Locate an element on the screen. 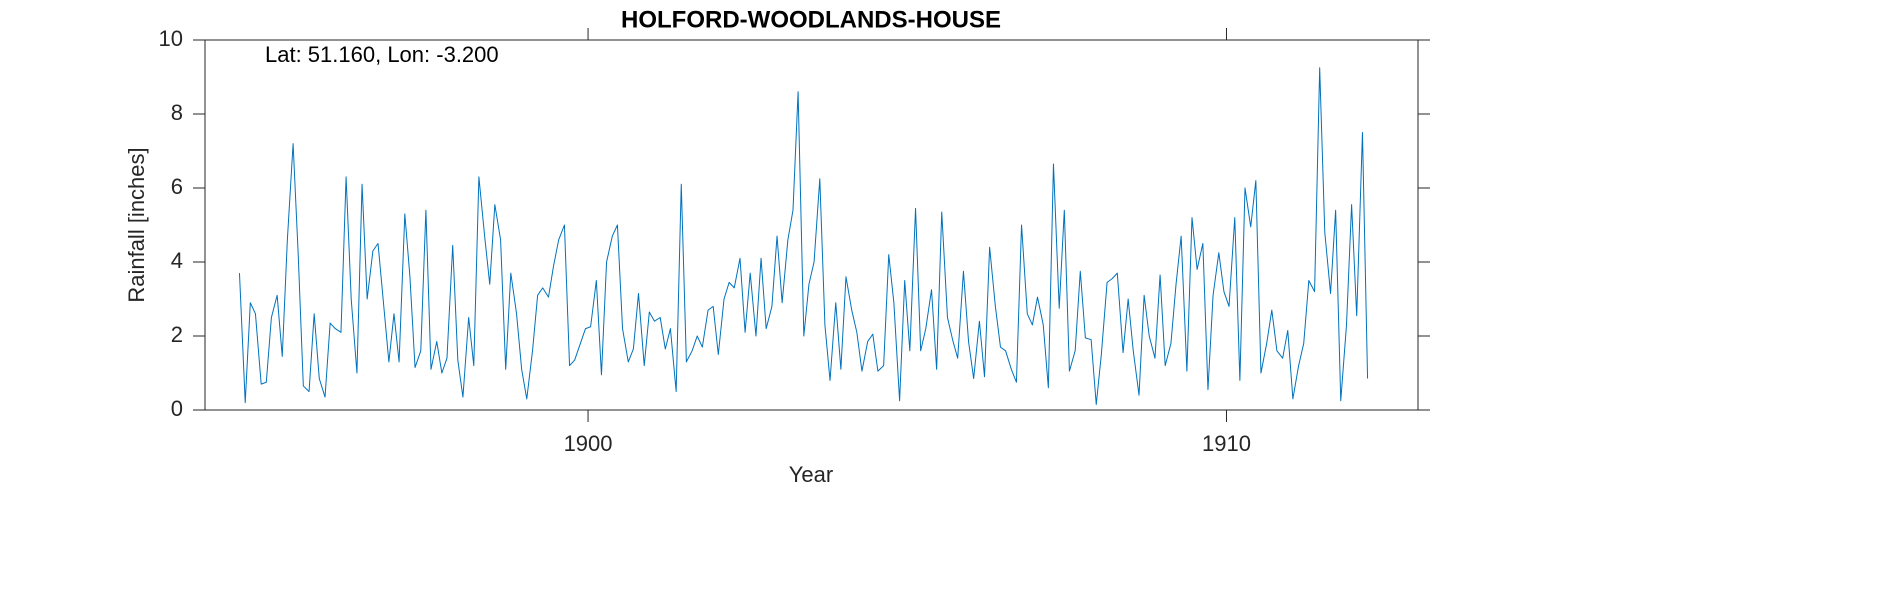 This screenshot has width=1890, height=591. y-tick-label: 10 is located at coordinates (171, 38).